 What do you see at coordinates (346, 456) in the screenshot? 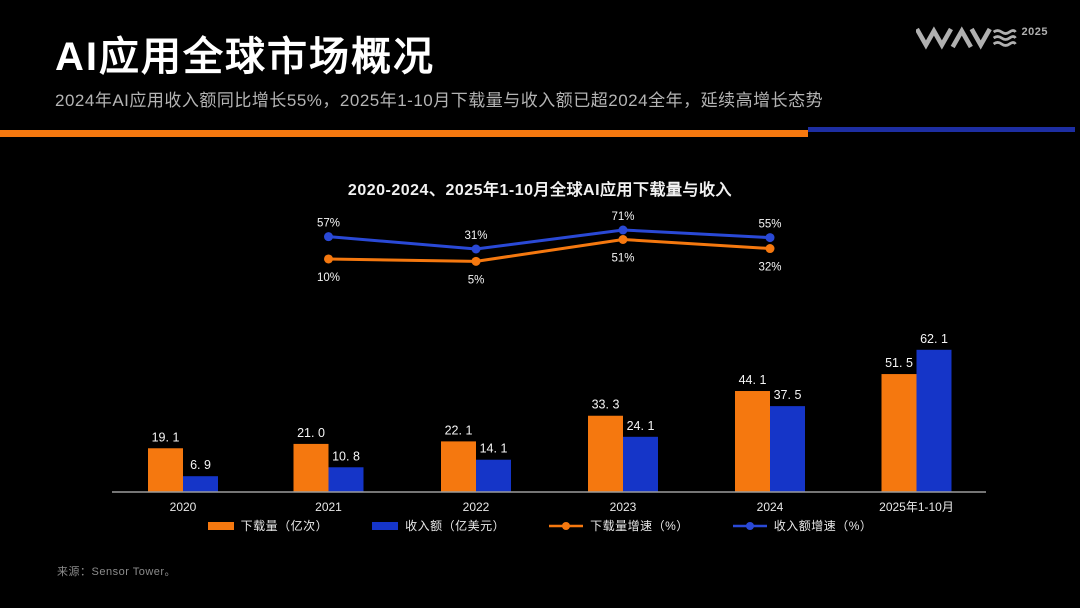
I see `bar-label-revenue-2021: 10. 8` at bounding box center [346, 456].